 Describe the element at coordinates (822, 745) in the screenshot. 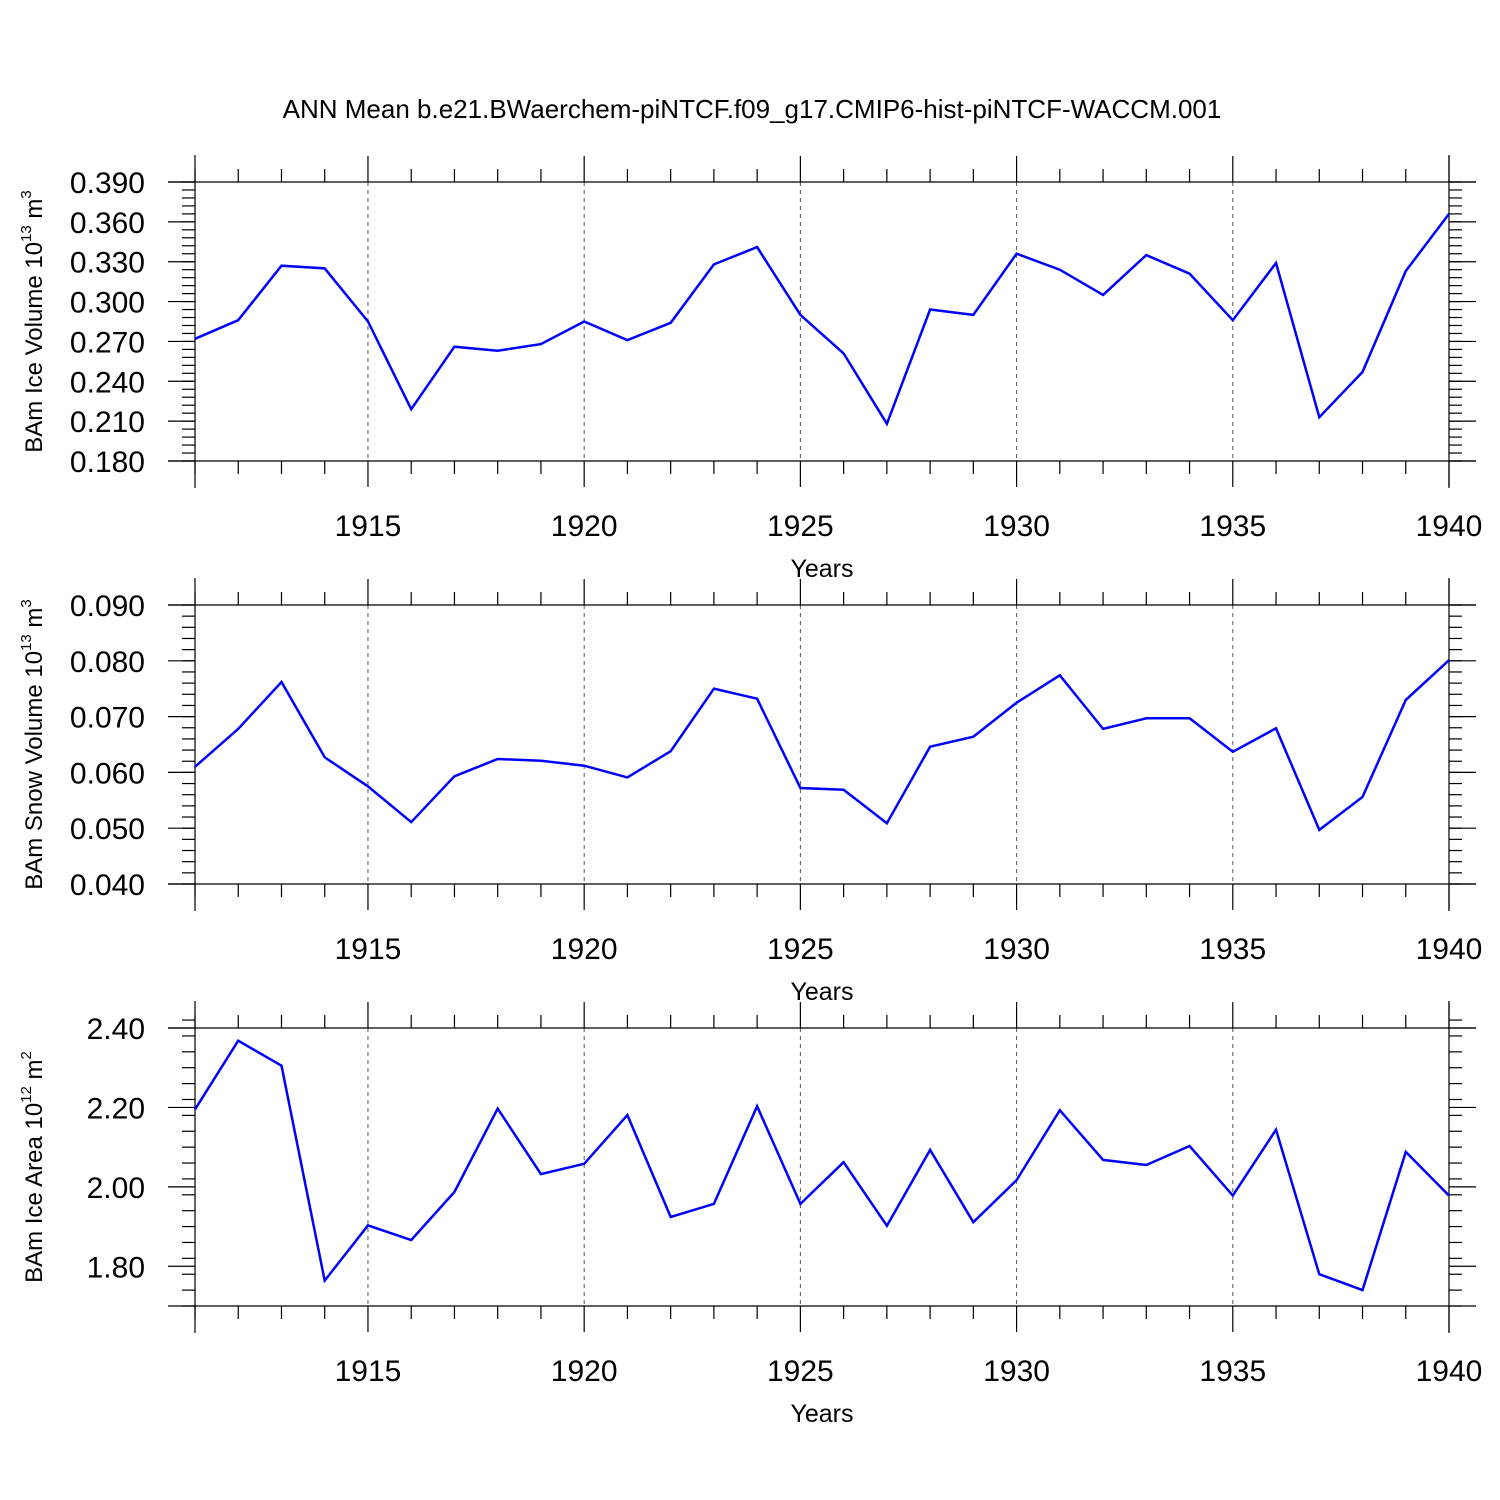

I see `series-line-snow-volume` at that location.